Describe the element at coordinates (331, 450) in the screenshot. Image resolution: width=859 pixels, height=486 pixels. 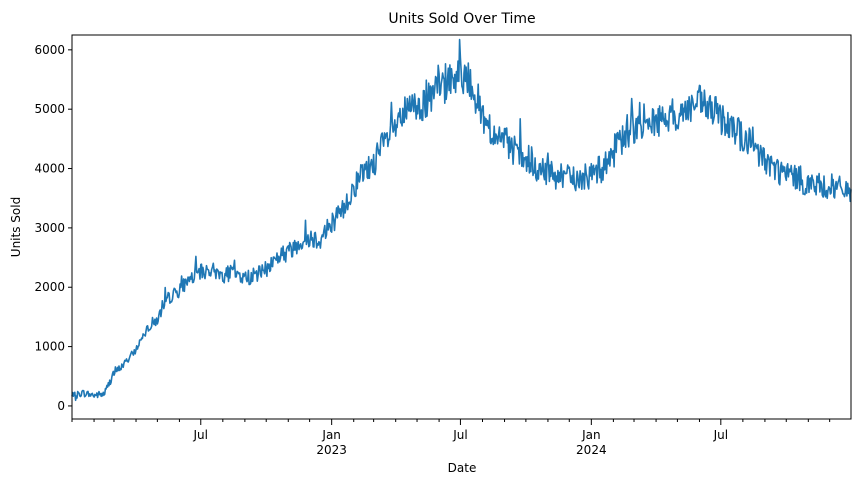
I see `x-tick-year-label: 2023` at that location.